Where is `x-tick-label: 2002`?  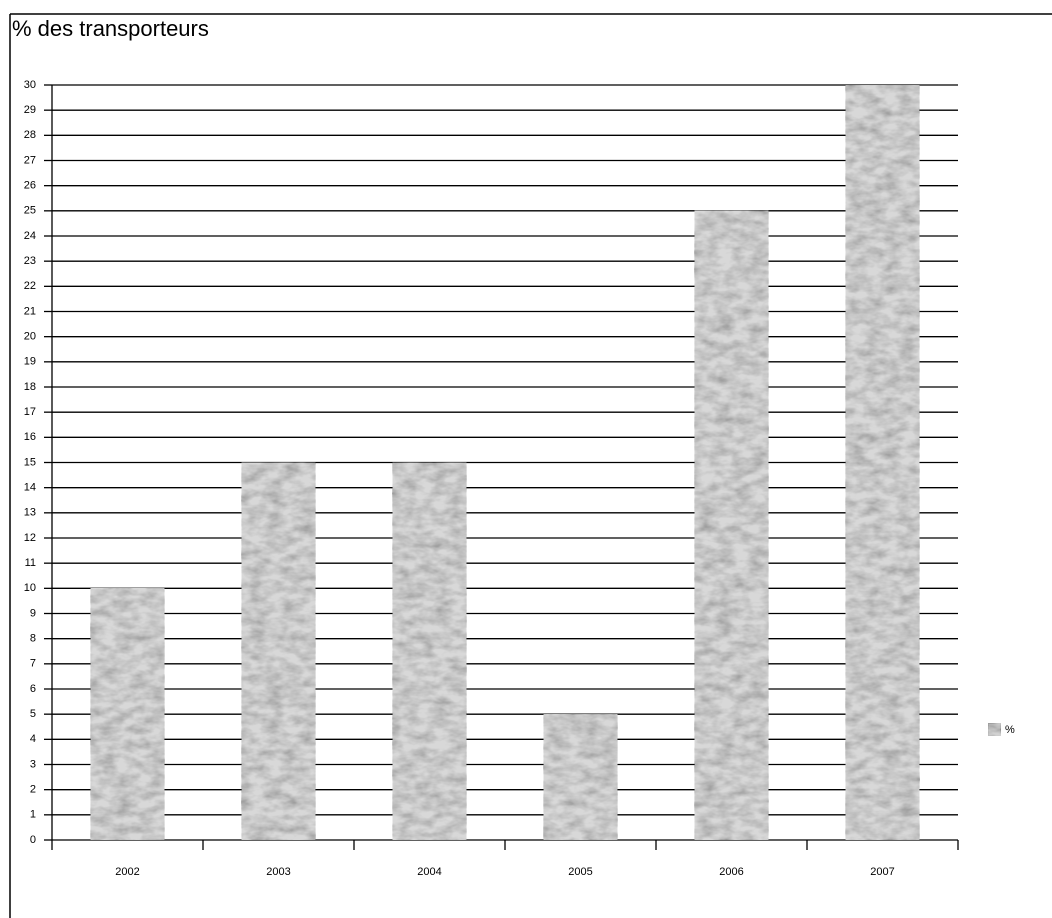
x-tick-label: 2002 is located at coordinates (127, 872).